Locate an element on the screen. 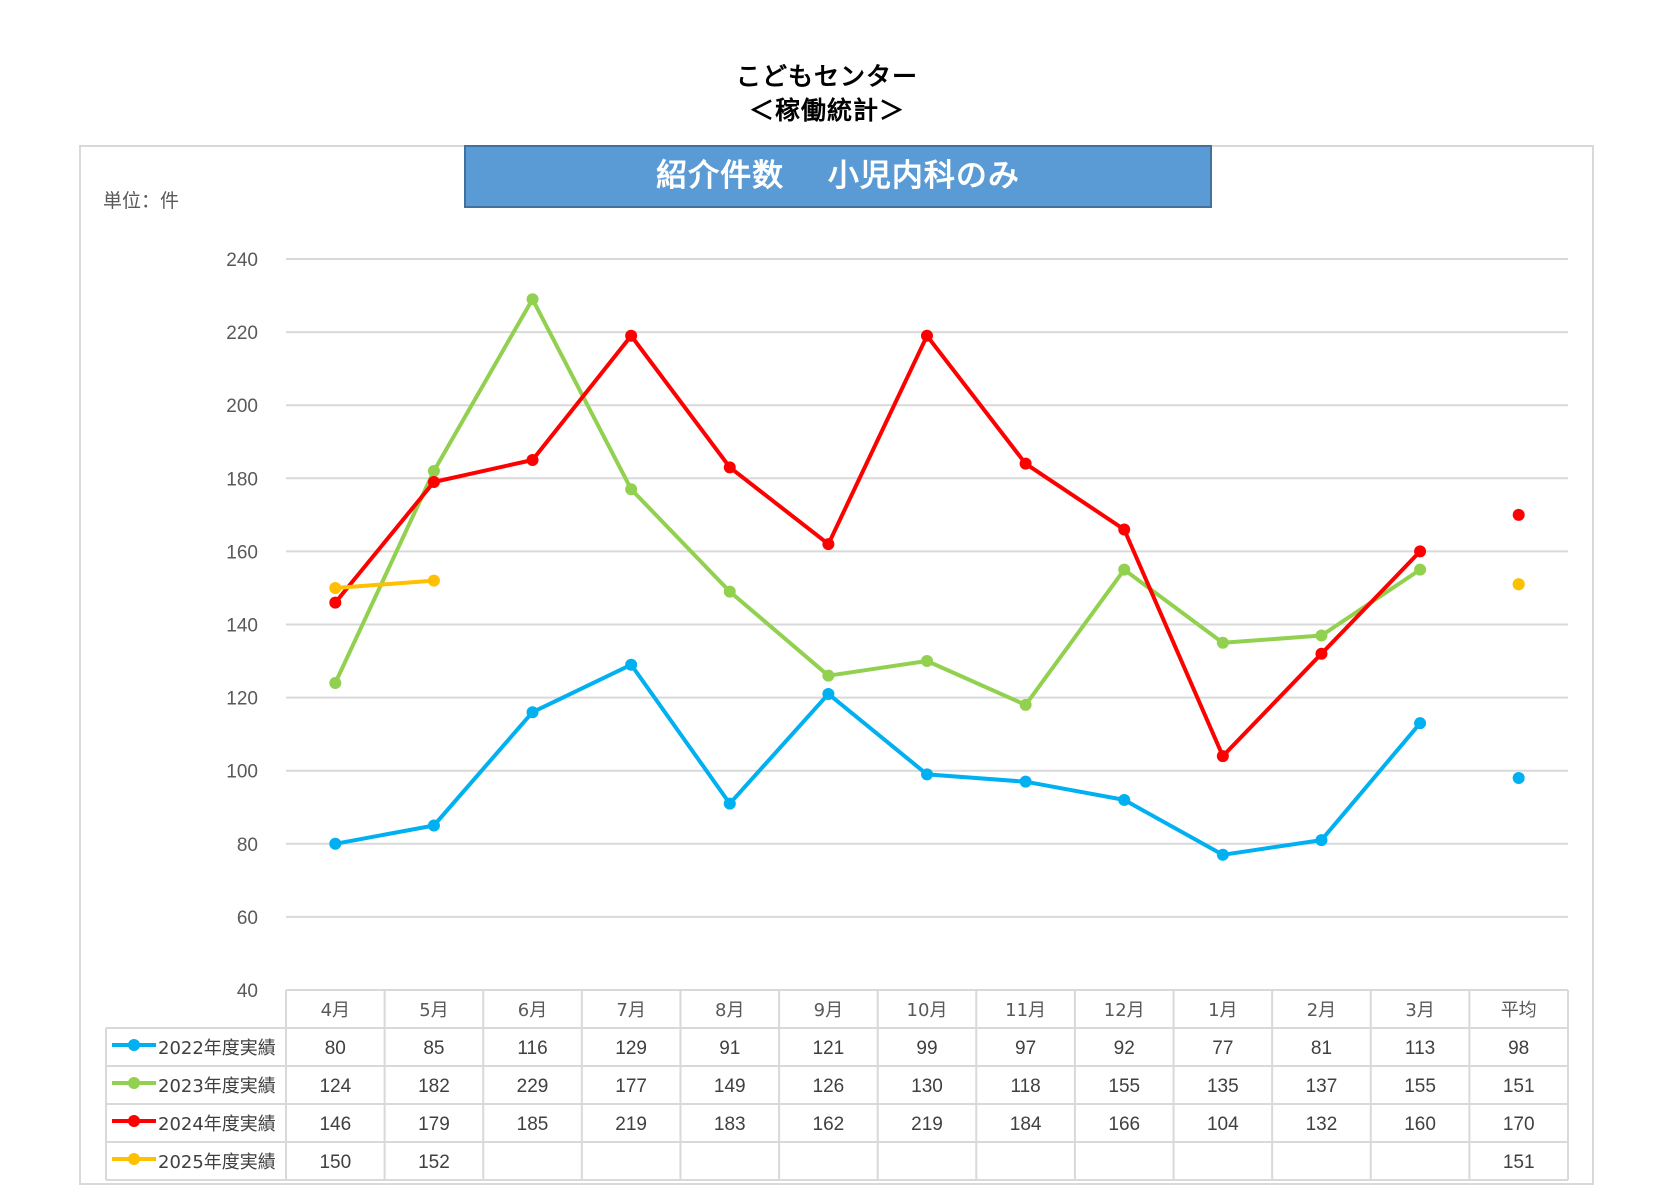 The image size is (1654, 1196). table-cell: 130 is located at coordinates (927, 1086).